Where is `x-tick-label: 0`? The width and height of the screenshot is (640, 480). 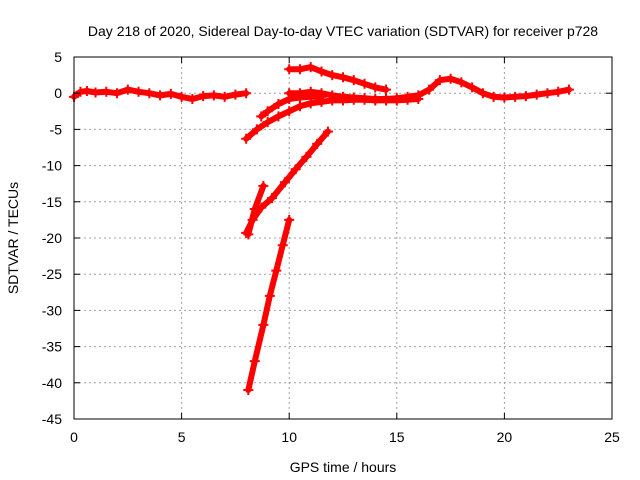
x-tick-label: 0 is located at coordinates (74, 437).